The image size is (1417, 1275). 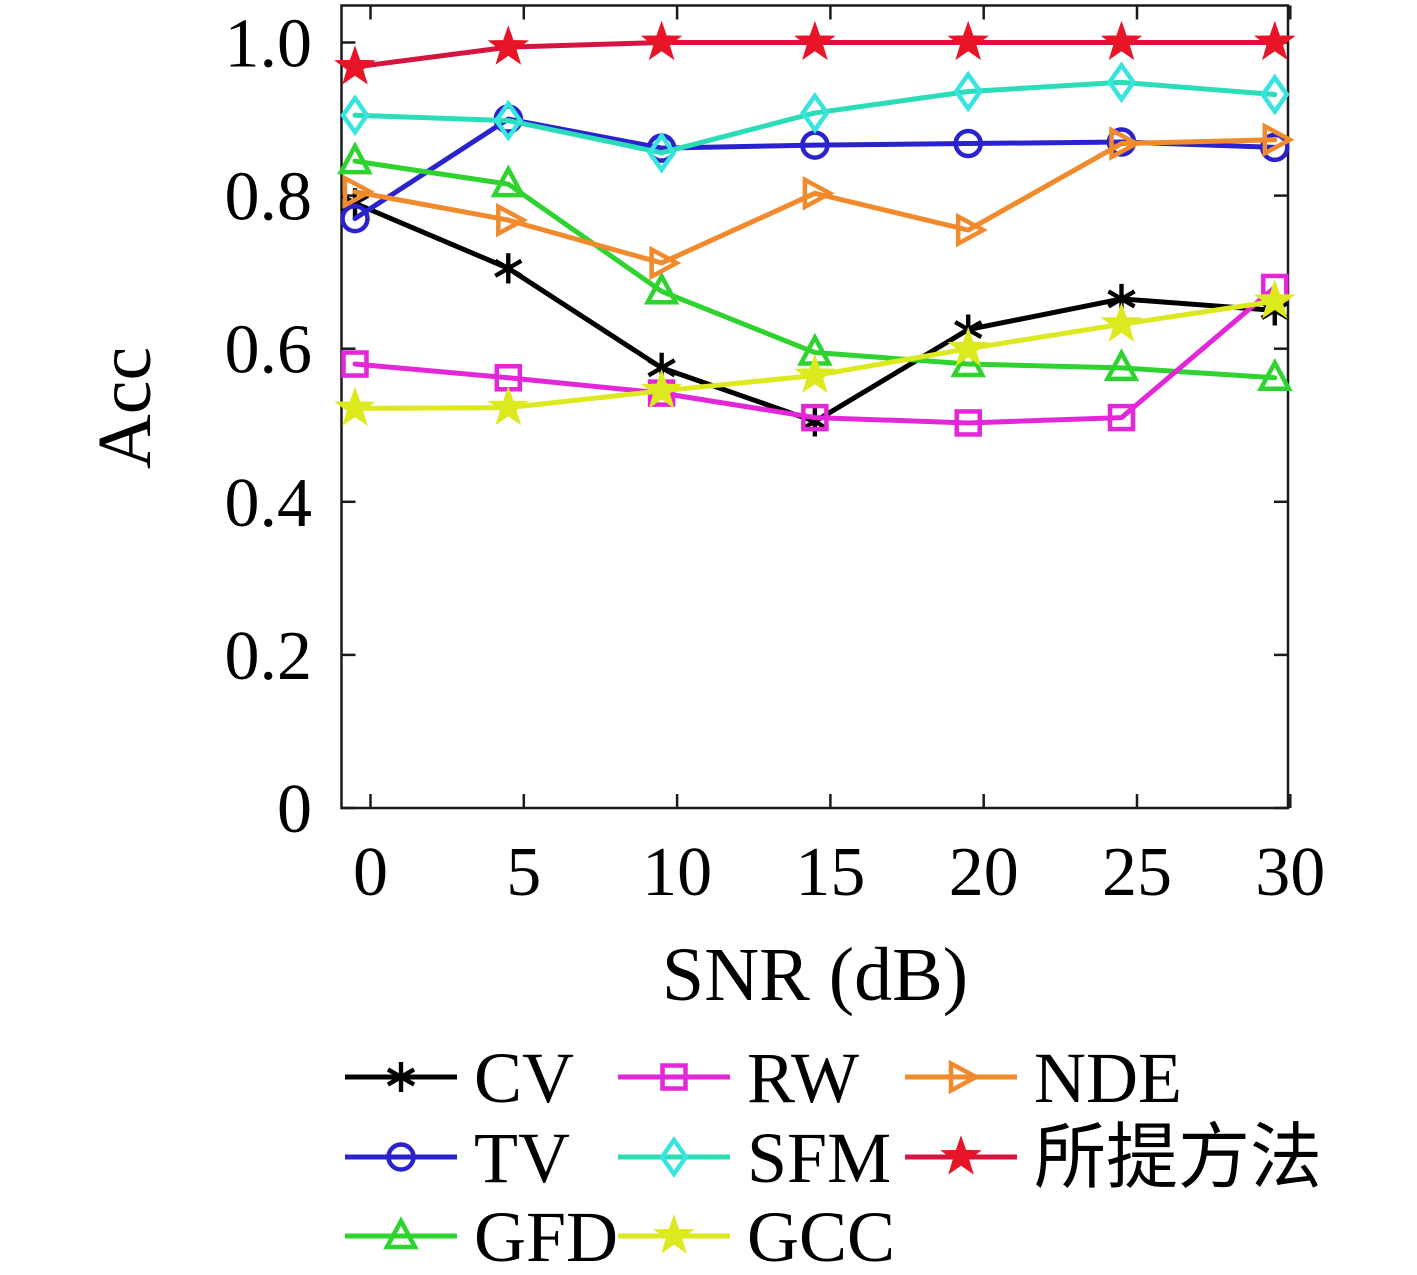 What do you see at coordinates (661, 152) in the screenshot?
I see `marker-SFM-snr10` at bounding box center [661, 152].